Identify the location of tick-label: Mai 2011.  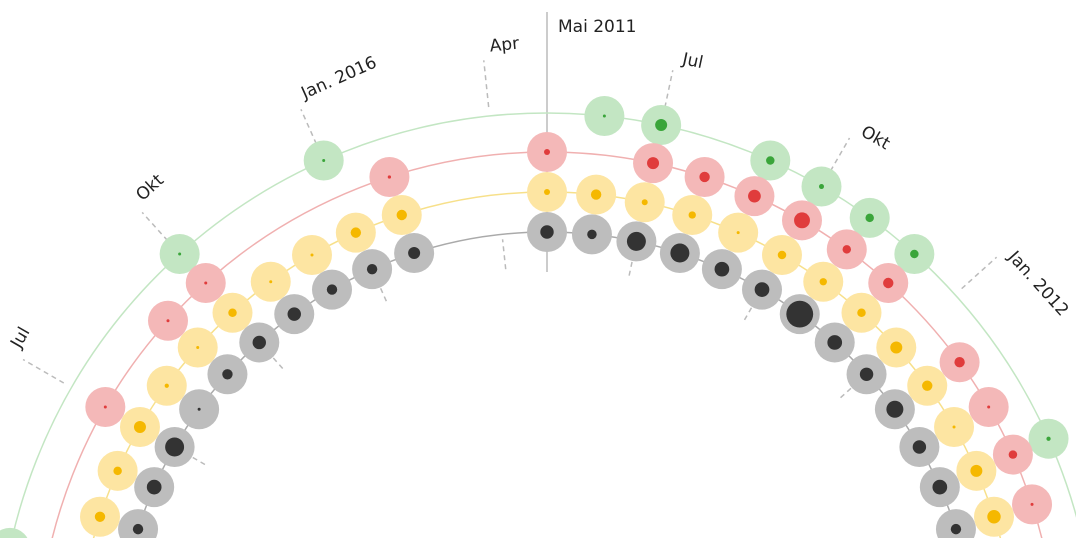
(597, 27).